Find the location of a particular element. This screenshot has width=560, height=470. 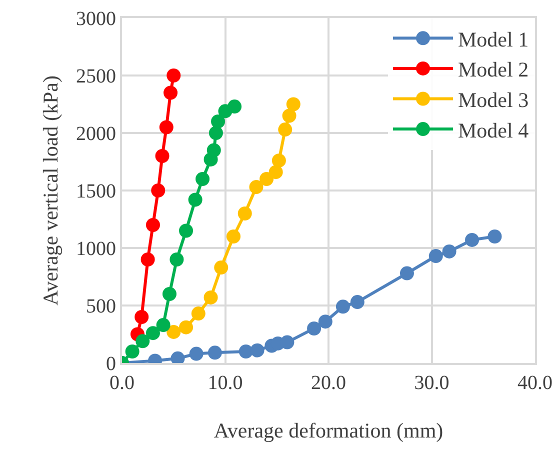

x-tick-label: 30.0 is located at coordinates (432, 383).